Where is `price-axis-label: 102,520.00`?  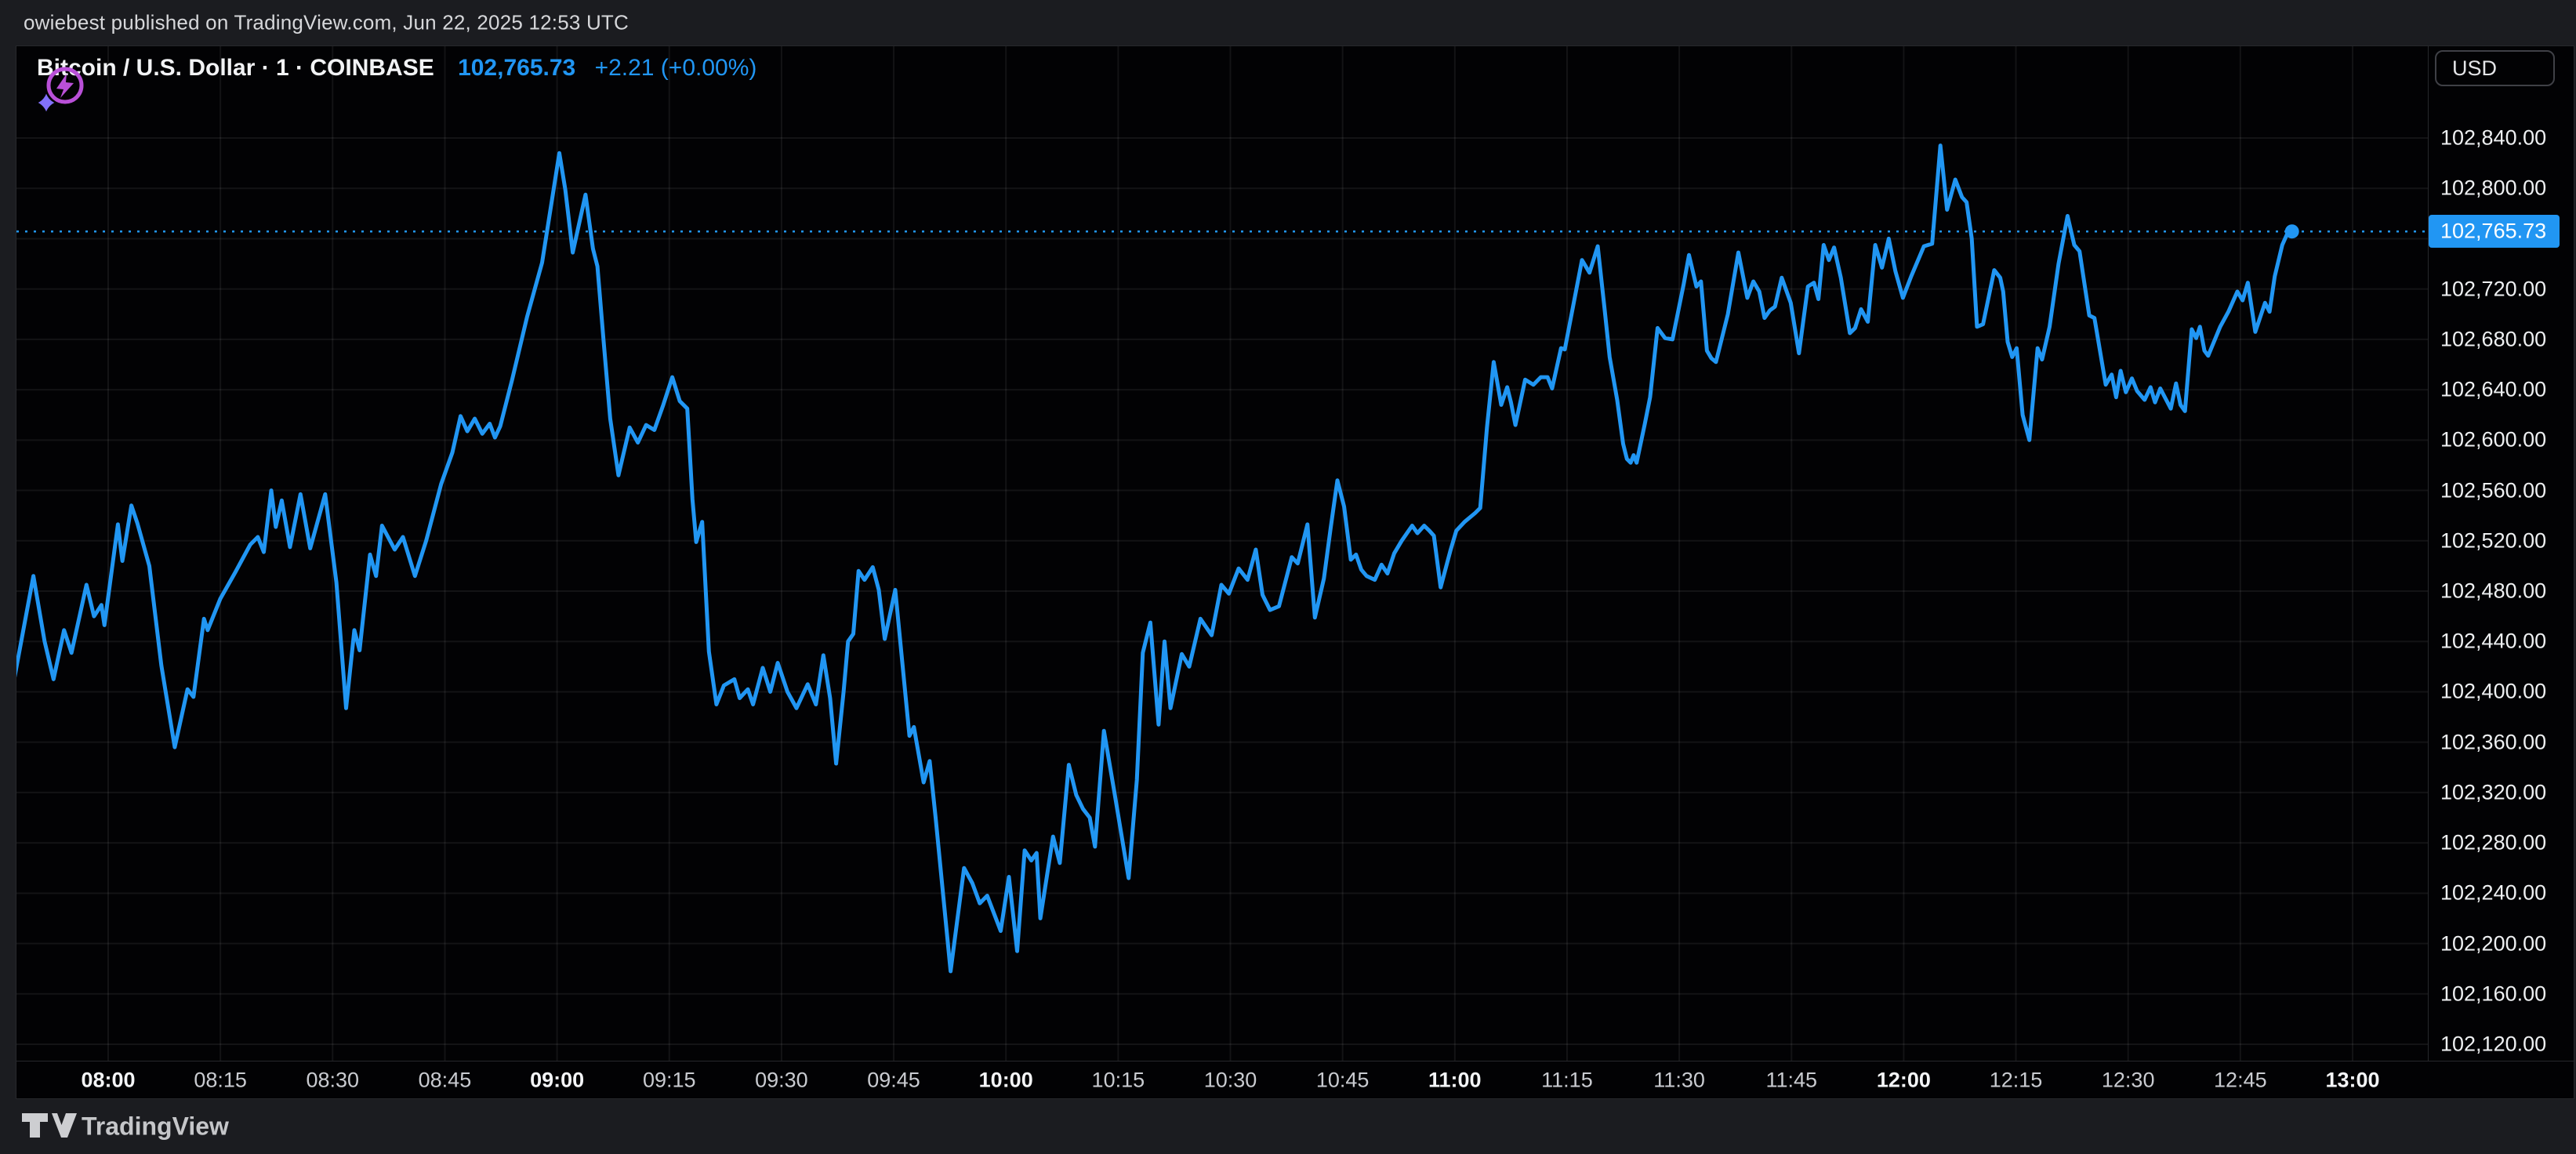 price-axis-label: 102,520.00 is located at coordinates (2493, 540).